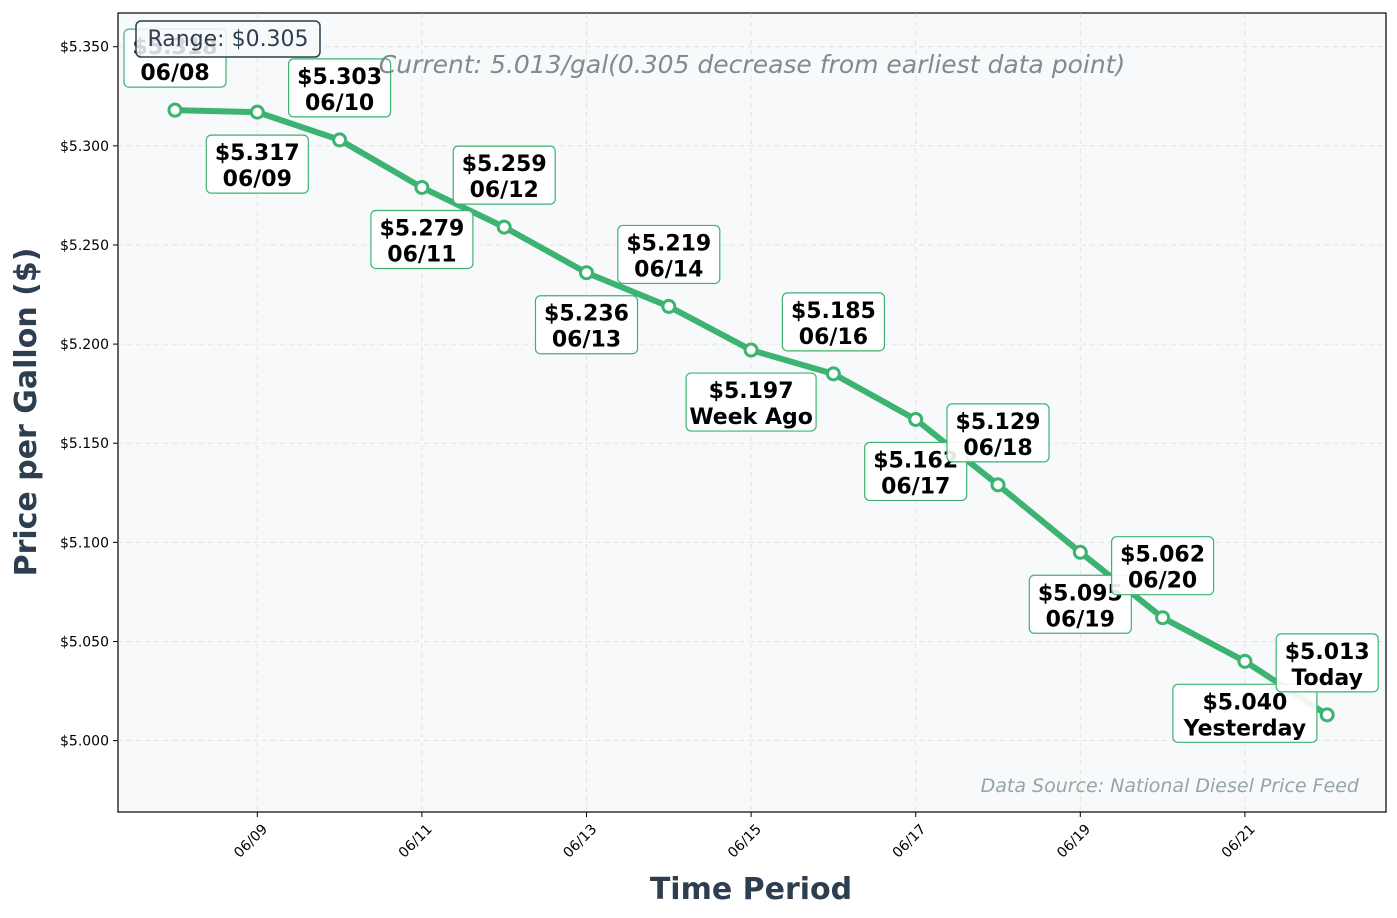 The height and width of the screenshot is (918, 1397). I want to click on callout-price: $5.062, so click(1162, 555).